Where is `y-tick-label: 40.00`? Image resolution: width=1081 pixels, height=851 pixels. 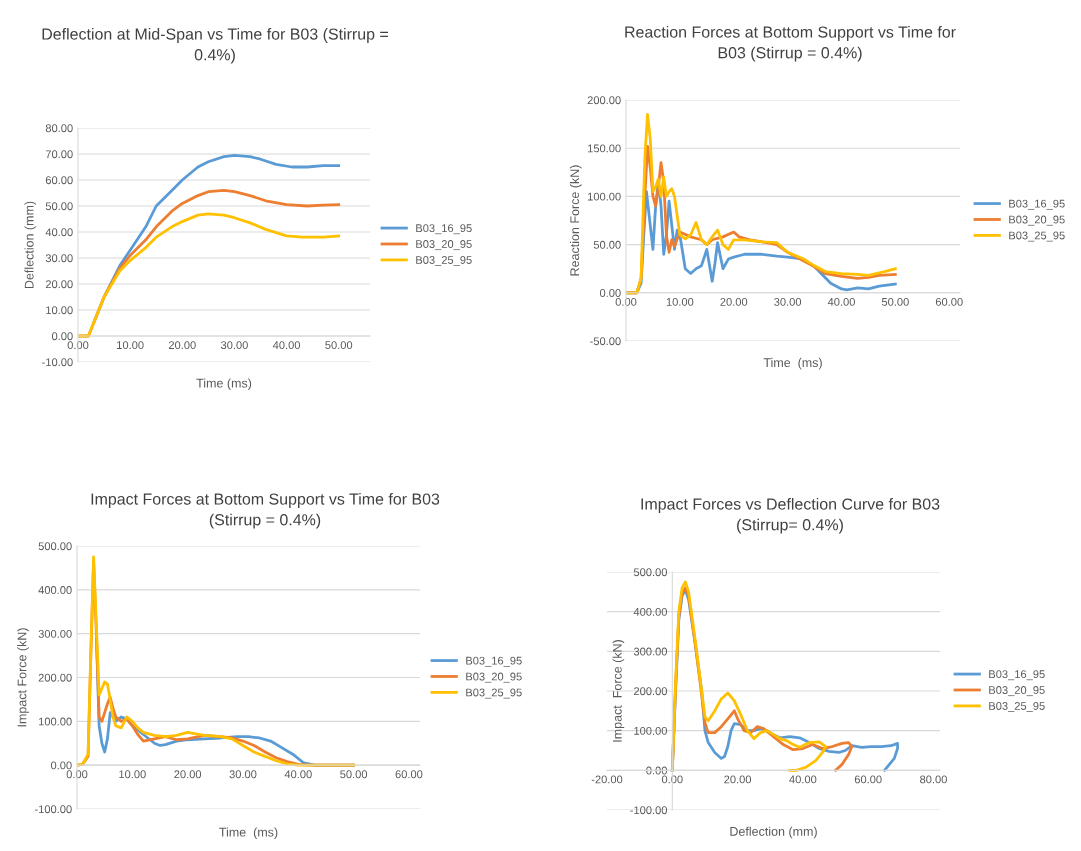 y-tick-label: 40.00 is located at coordinates (59, 232).